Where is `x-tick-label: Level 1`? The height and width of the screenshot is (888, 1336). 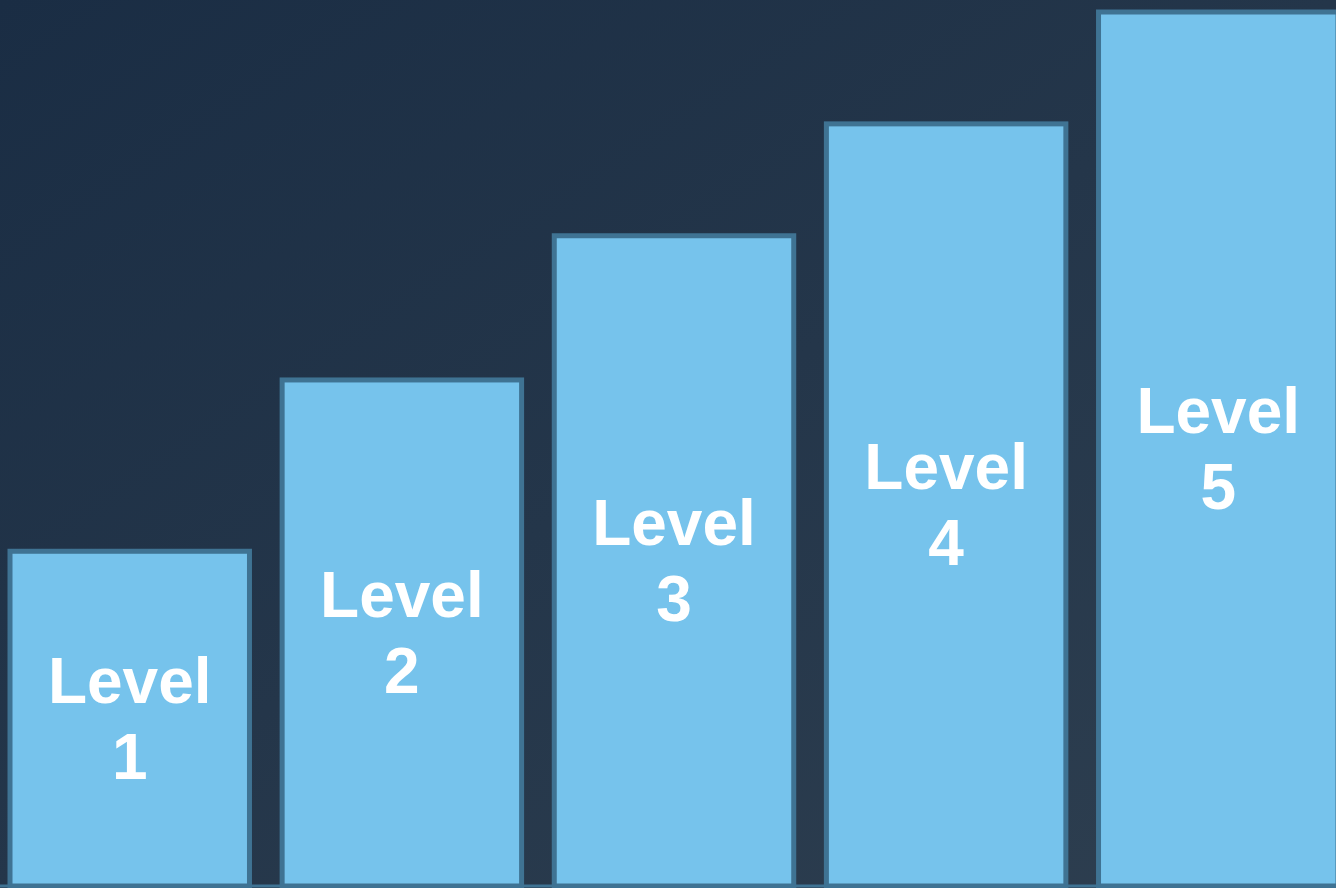
x-tick-label: Level 1 is located at coordinates (129, 718).